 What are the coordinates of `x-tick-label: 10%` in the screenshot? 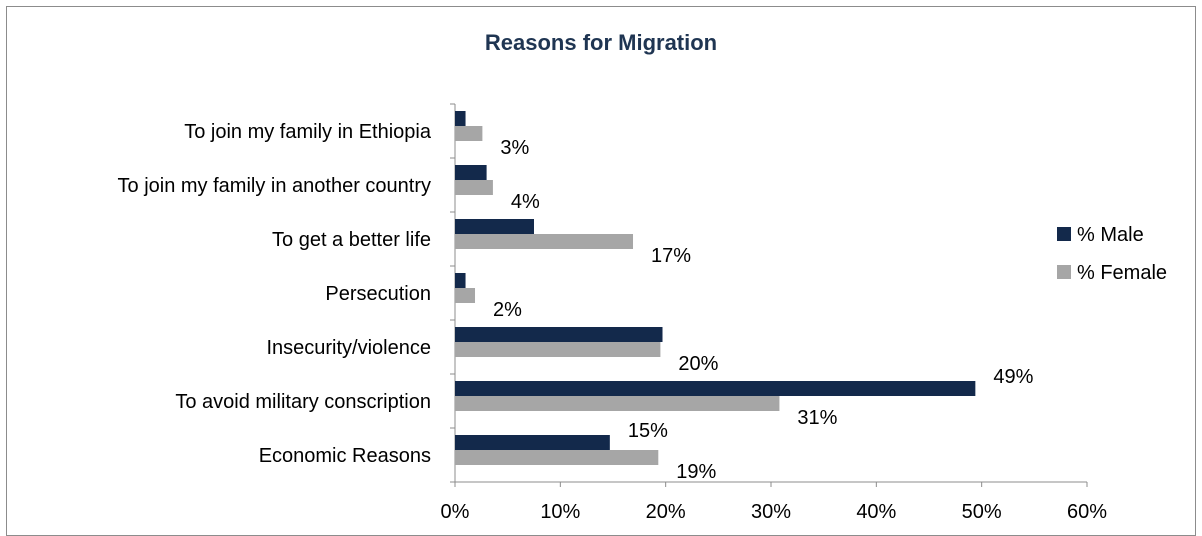 It's located at (560, 512).